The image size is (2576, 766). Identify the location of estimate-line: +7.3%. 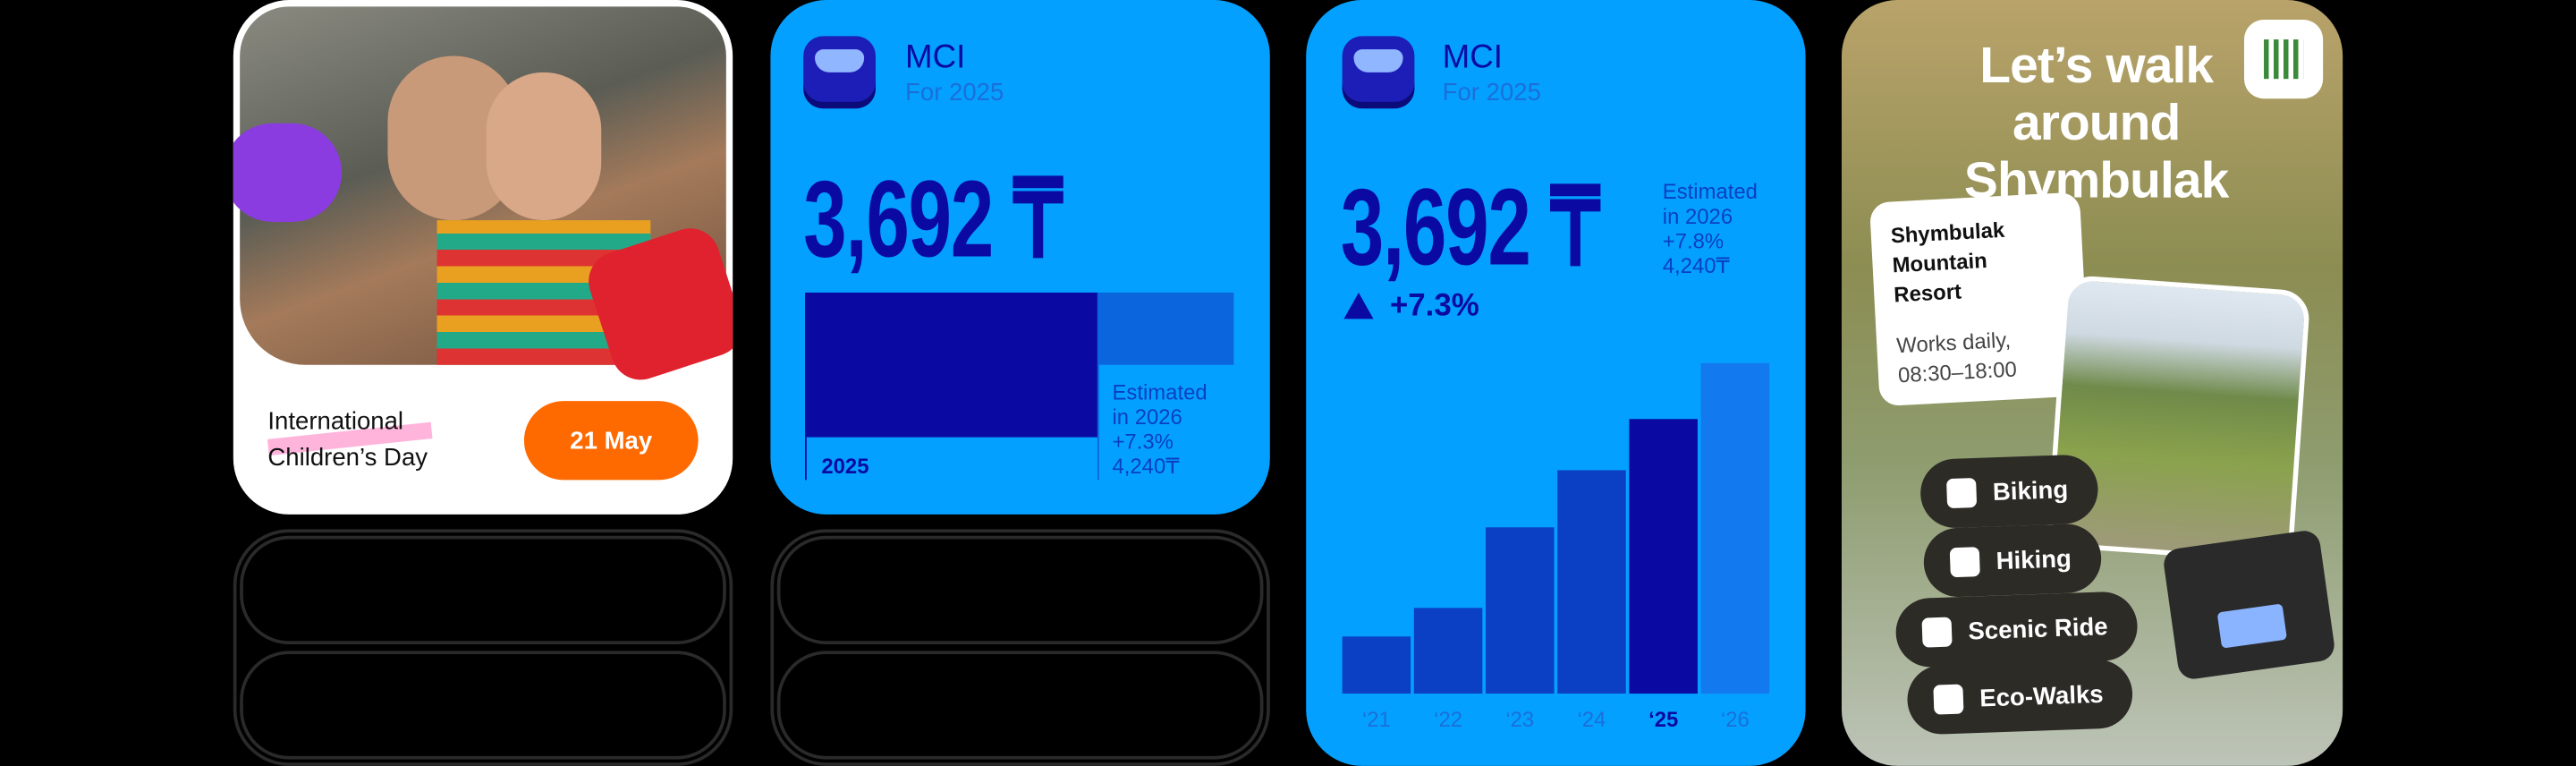
(1143, 441).